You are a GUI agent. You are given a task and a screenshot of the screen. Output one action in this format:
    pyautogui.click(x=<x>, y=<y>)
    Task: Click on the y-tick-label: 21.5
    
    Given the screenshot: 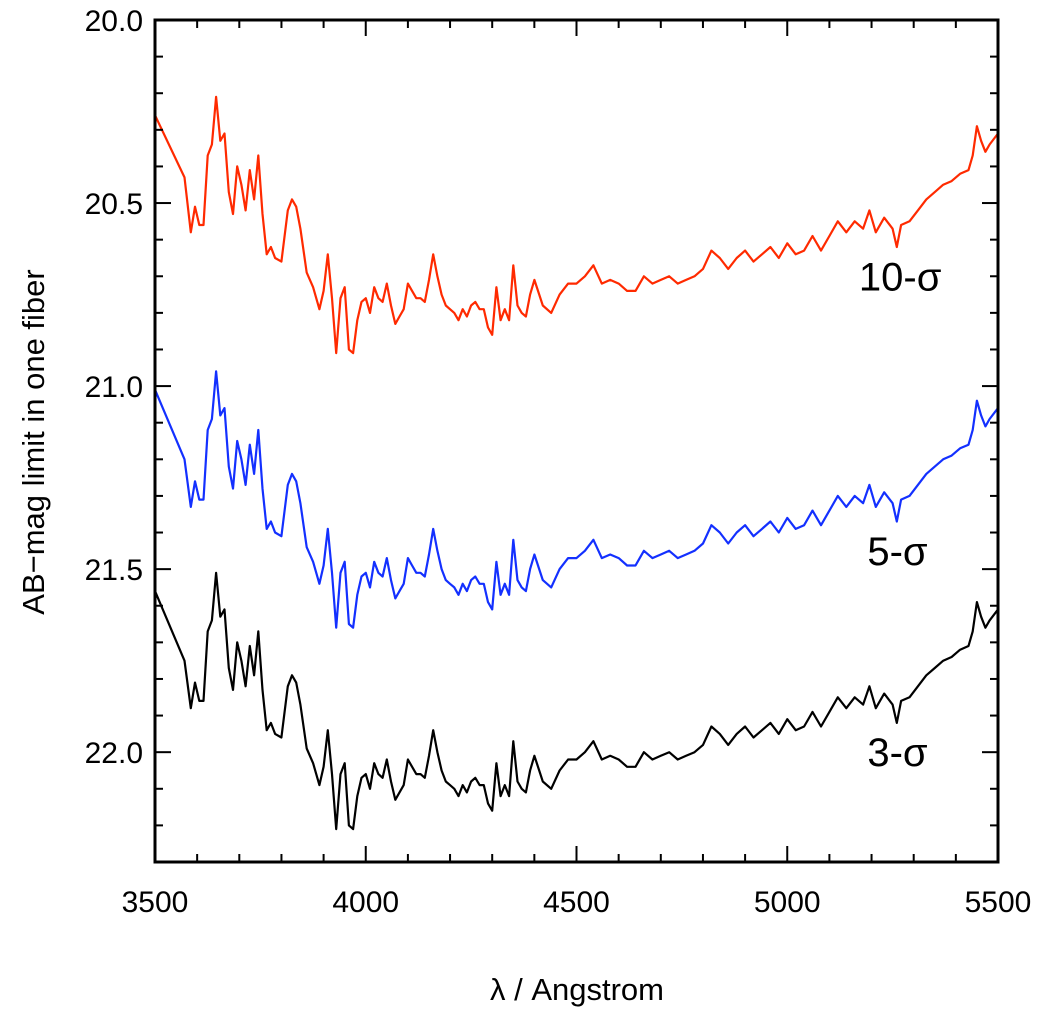 What is the action you would take?
    pyautogui.click(x=114, y=570)
    